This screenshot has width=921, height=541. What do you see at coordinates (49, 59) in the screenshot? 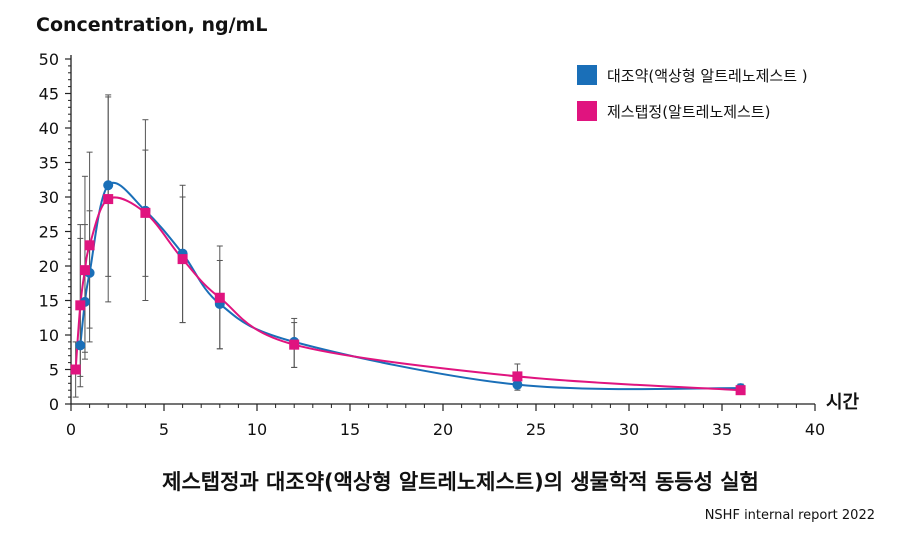
I see `y-tick-label: 50` at bounding box center [49, 59].